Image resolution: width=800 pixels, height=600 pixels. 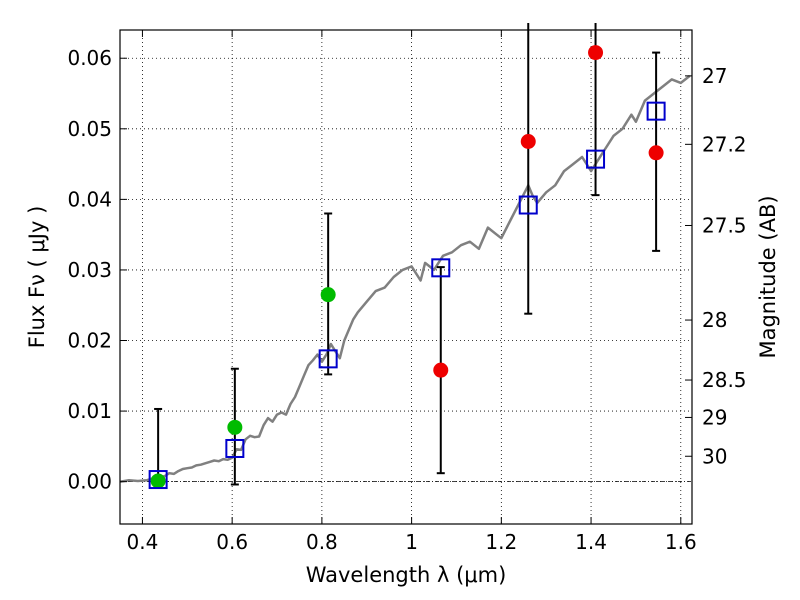 What do you see at coordinates (411, 542) in the screenshot?
I see `x-tick-label: 1` at bounding box center [411, 542].